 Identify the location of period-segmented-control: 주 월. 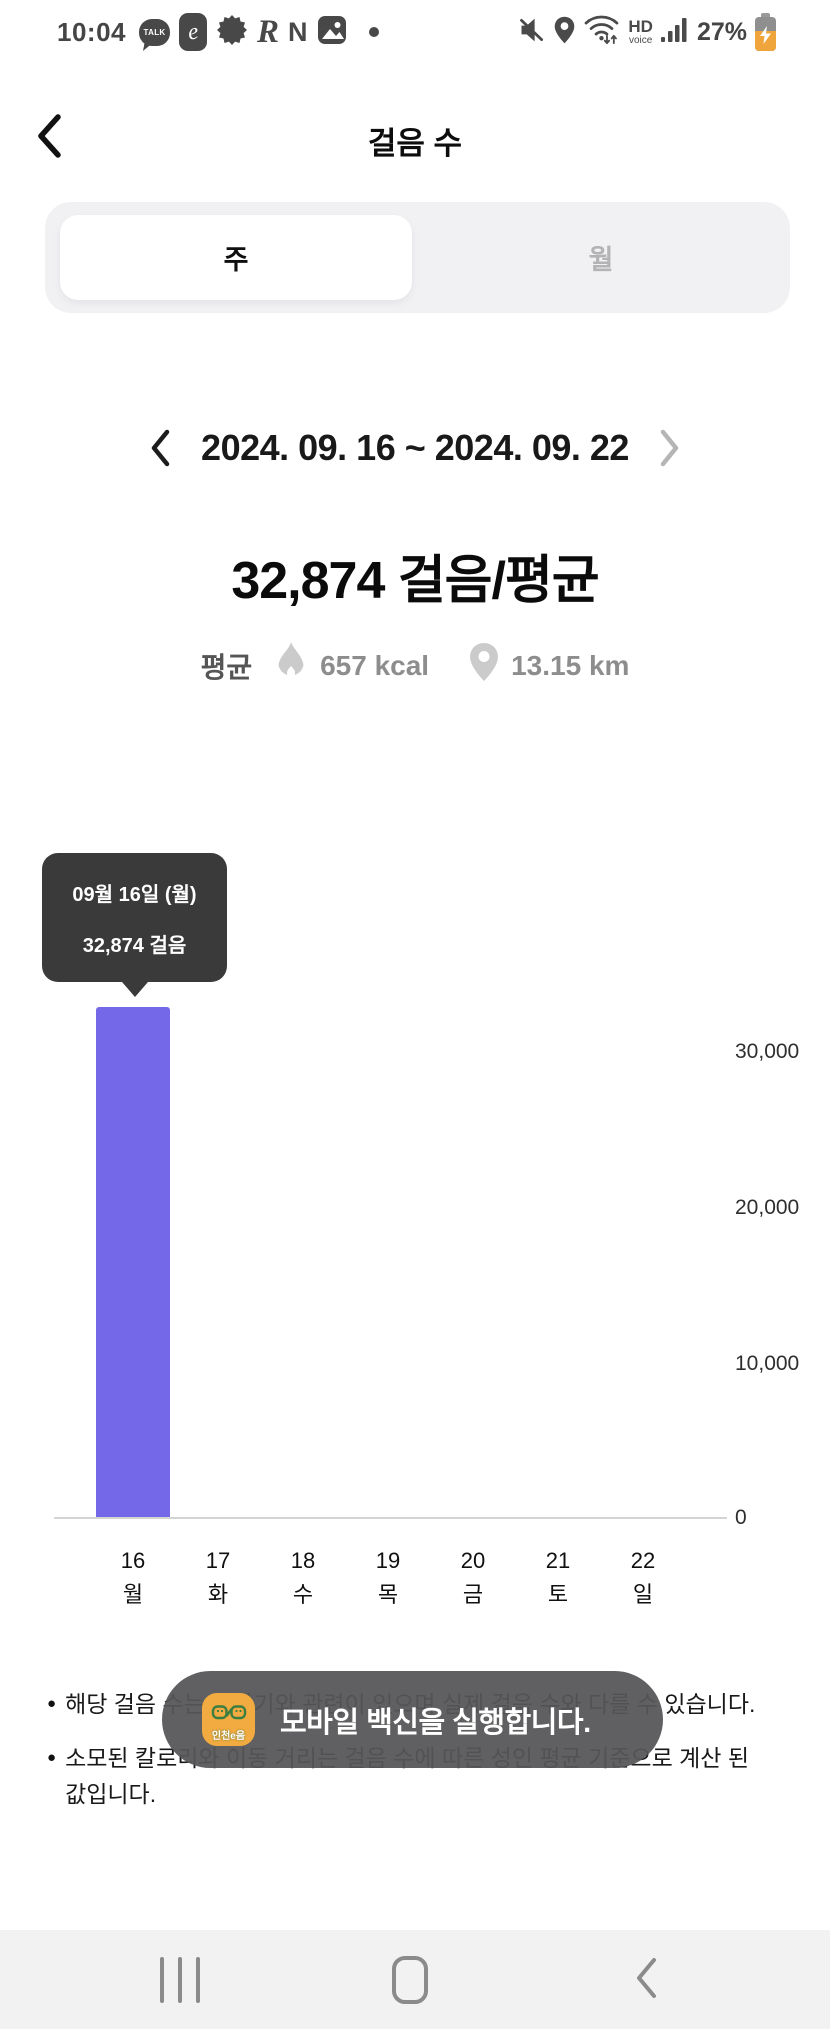
(417, 257).